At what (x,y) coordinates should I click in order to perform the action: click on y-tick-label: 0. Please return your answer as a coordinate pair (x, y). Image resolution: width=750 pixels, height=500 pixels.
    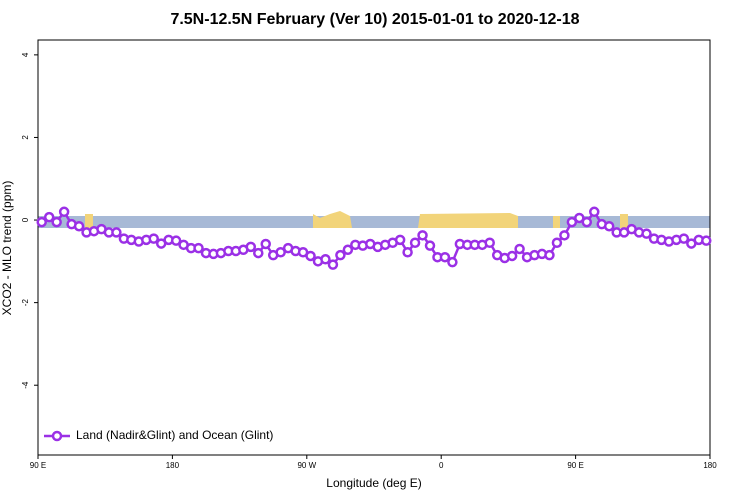
    Looking at the image, I should click on (25, 219).